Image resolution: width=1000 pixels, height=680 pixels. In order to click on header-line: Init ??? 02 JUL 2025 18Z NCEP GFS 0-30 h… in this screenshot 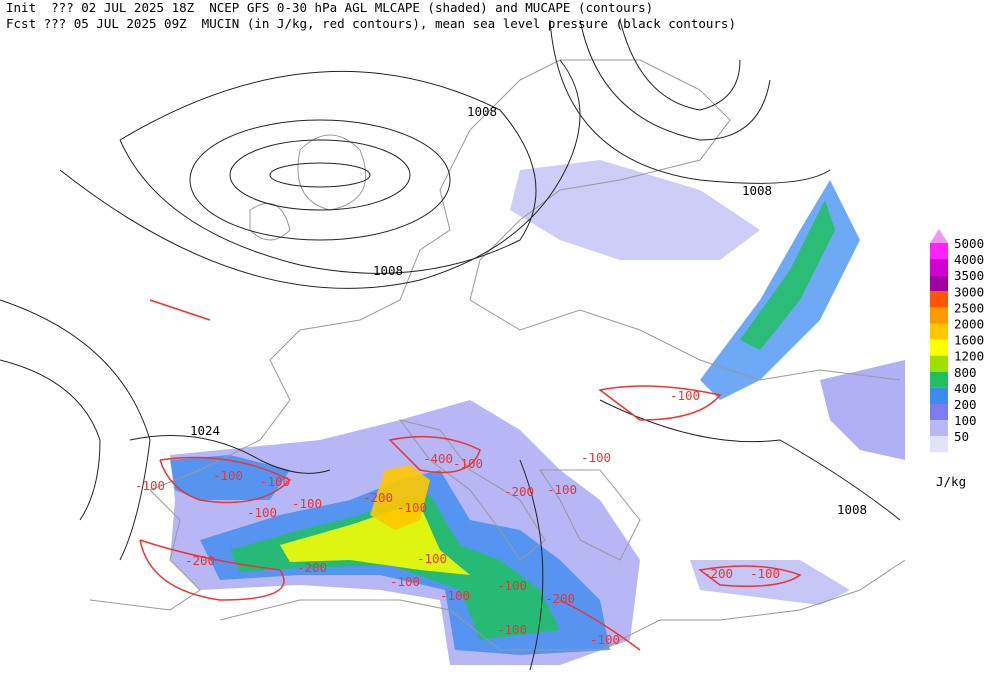, I will do `click(329, 7)`.